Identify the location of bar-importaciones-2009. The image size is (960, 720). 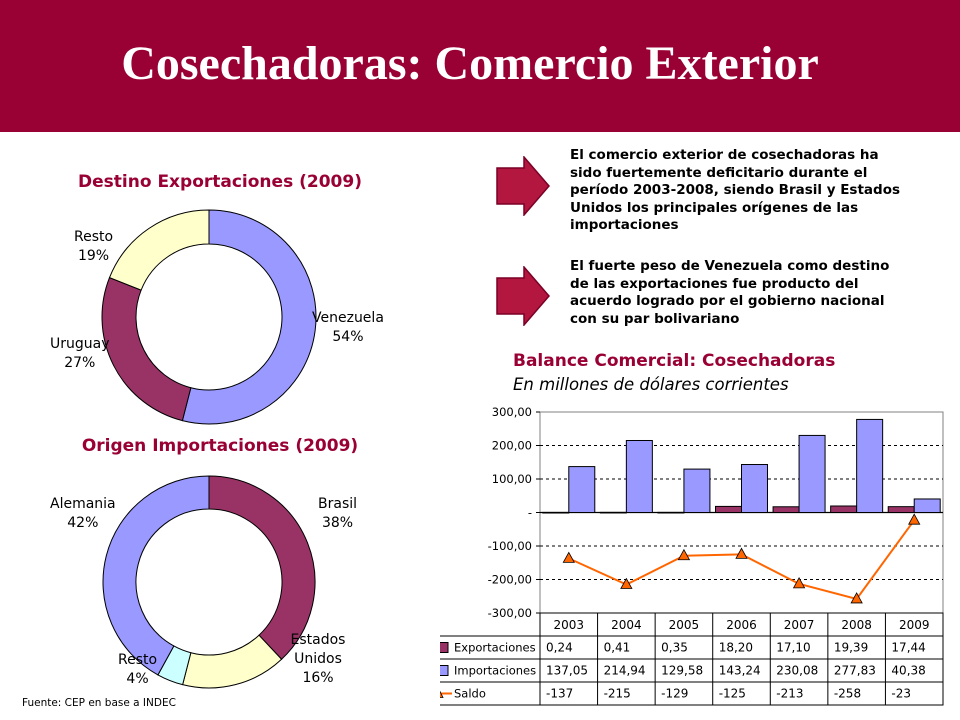
(927, 506).